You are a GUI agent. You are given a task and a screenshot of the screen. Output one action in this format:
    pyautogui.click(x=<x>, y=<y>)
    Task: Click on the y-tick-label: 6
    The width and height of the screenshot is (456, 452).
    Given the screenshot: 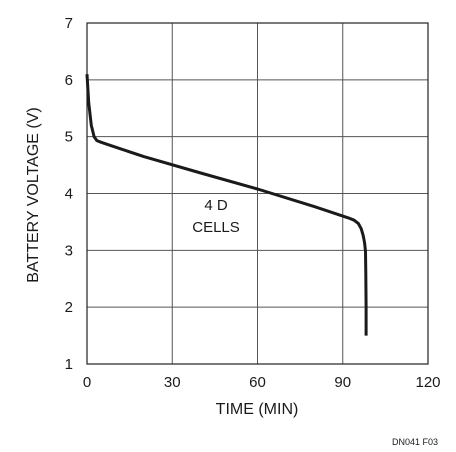 What is the action you would take?
    pyautogui.click(x=69, y=80)
    